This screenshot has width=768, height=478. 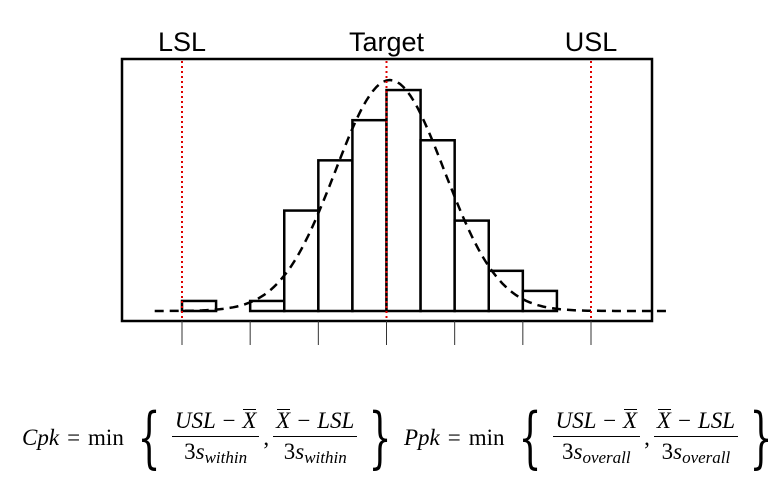 I want to click on cpk-symbol: Cpk, so click(x=41, y=437).